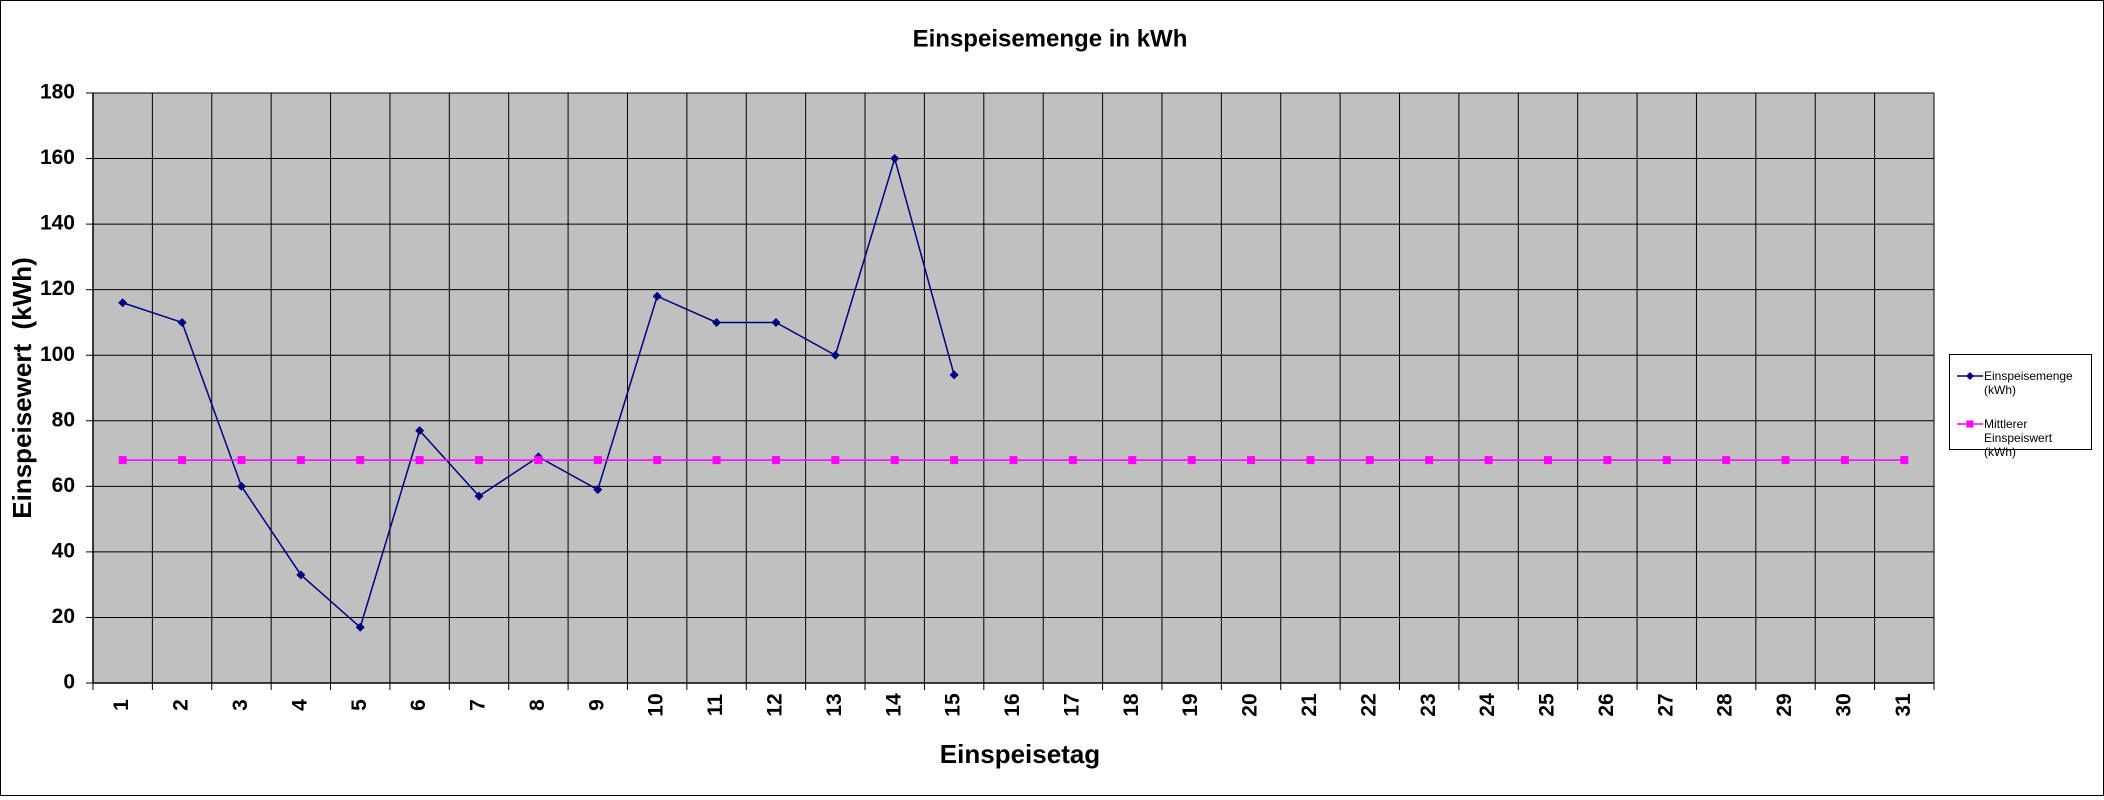 Image resolution: width=2104 pixels, height=800 pixels. Describe the element at coordinates (1487, 705) in the screenshot. I see `x-tick-label: 24` at that location.